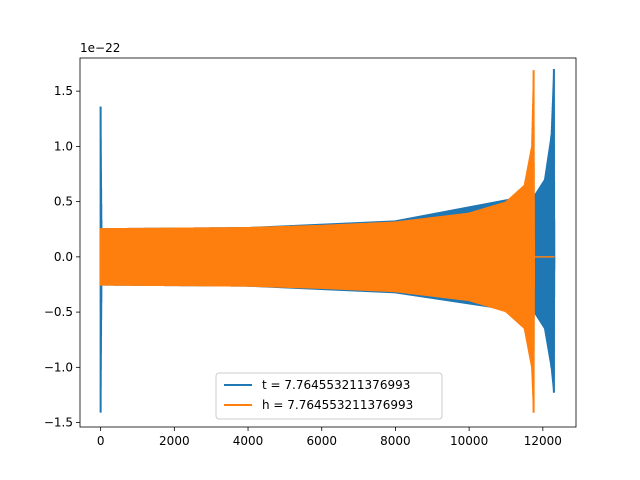 The image size is (640, 480). I want to click on x-axis: 0 2000 4000 6000 8000 10000 12000, so click(329, 437).